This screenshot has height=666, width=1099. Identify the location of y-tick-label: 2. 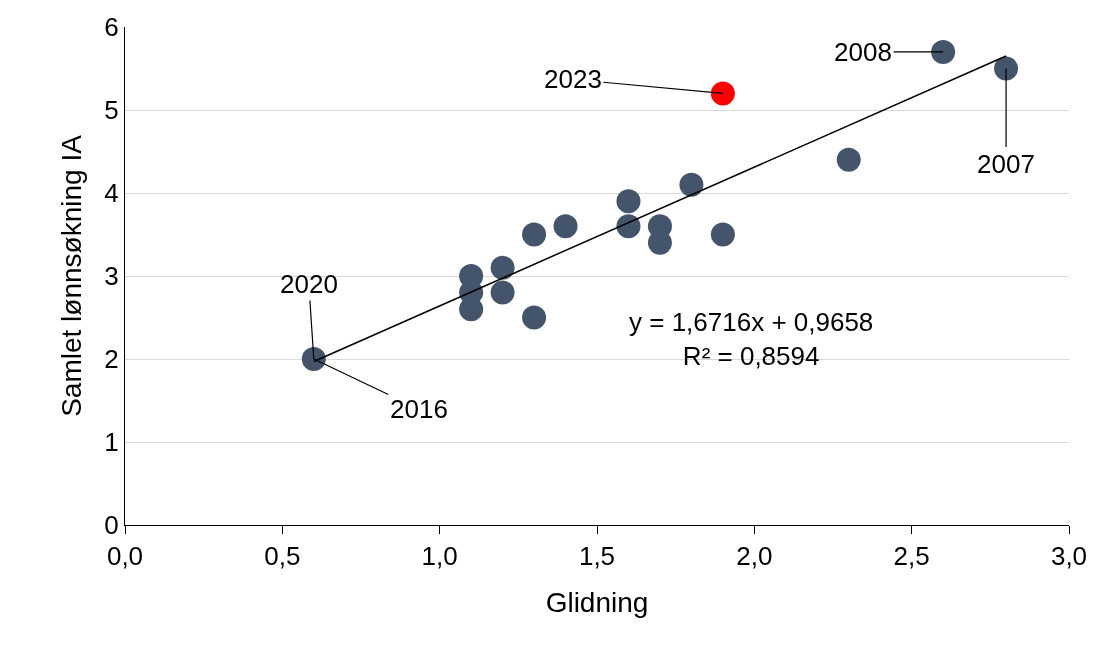
(111, 359).